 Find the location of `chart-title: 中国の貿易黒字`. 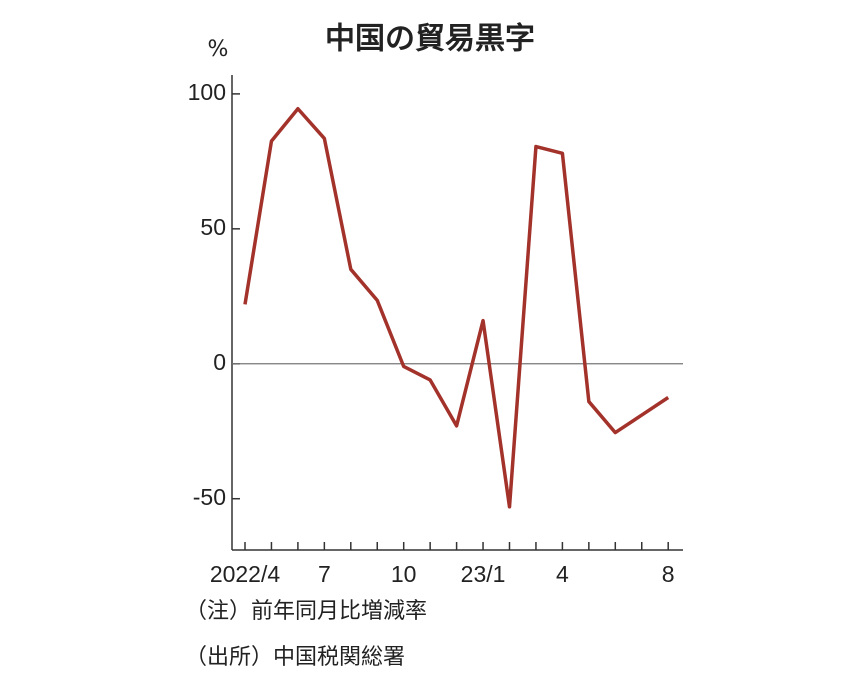

chart-title: 中国の貿易黒字 is located at coordinates (430, 39).